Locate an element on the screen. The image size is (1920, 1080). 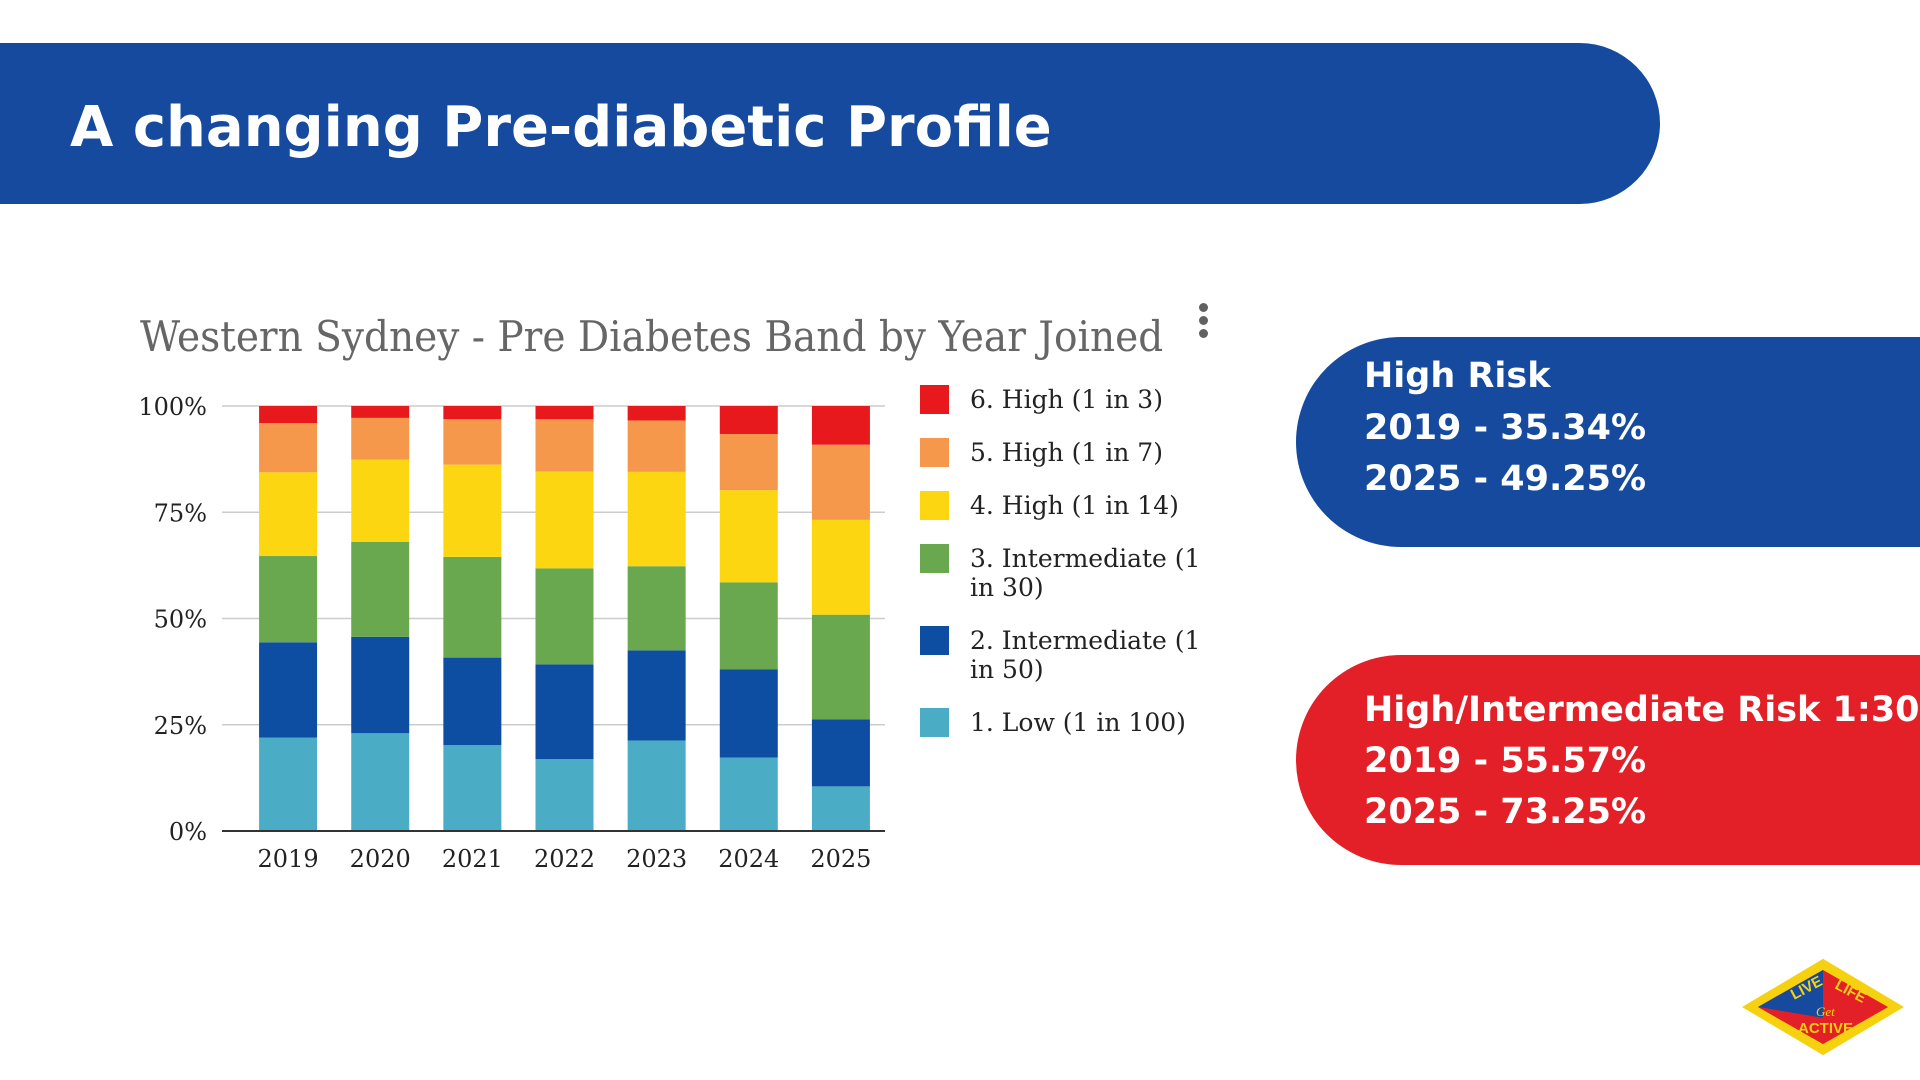
live-life-get-active-logo: LIVE LIFE Get ACTIVE is located at coordinates (1823, 1007).